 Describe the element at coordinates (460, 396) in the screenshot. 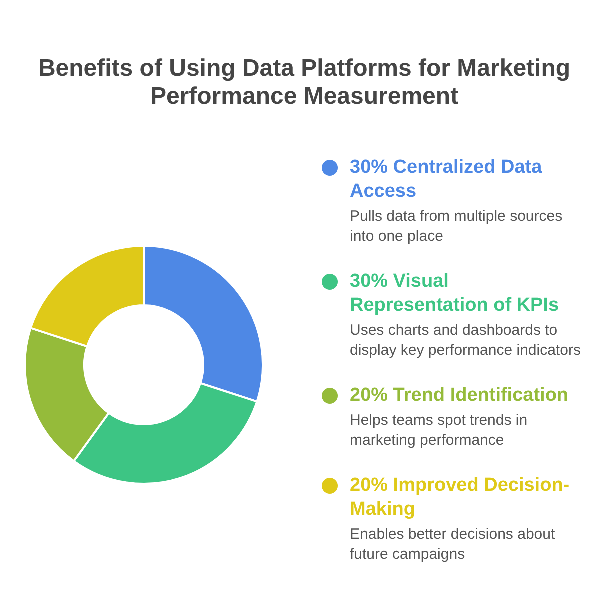

I see `legend-label: 20% Trend Identification` at that location.